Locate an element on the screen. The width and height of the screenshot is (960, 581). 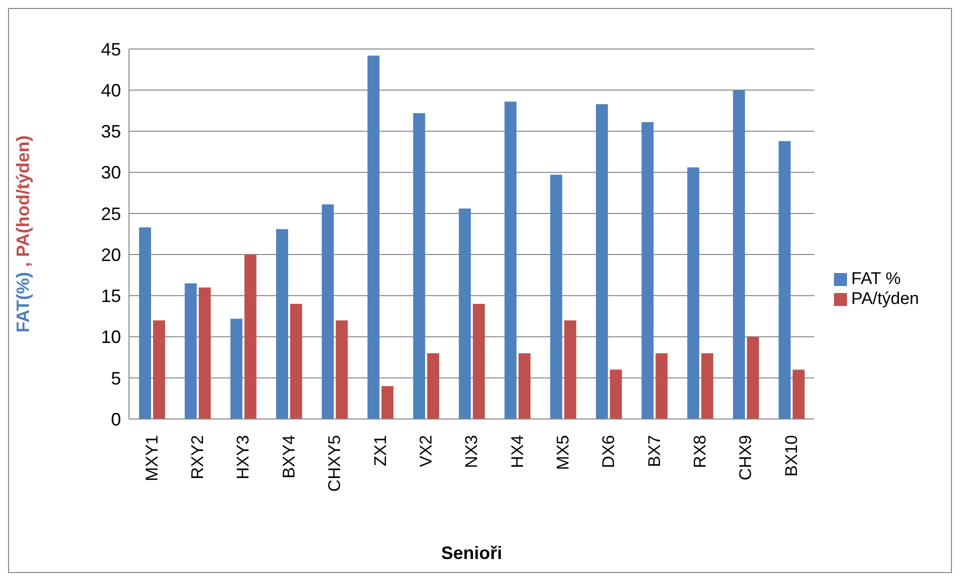
x-tick-label: RX8 is located at coordinates (700, 451).